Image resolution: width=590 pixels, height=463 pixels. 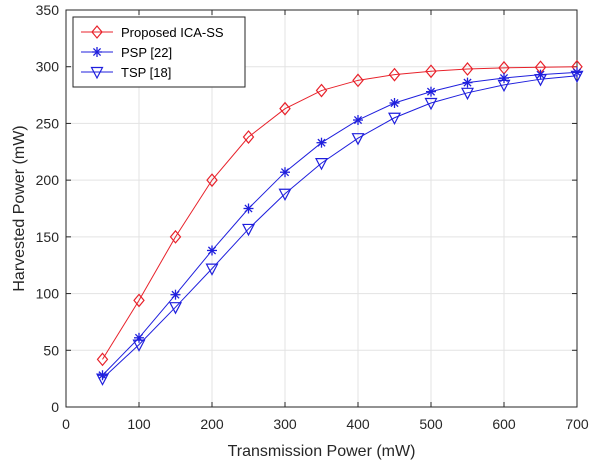 I want to click on x-tick-label: 100, so click(x=139, y=424).